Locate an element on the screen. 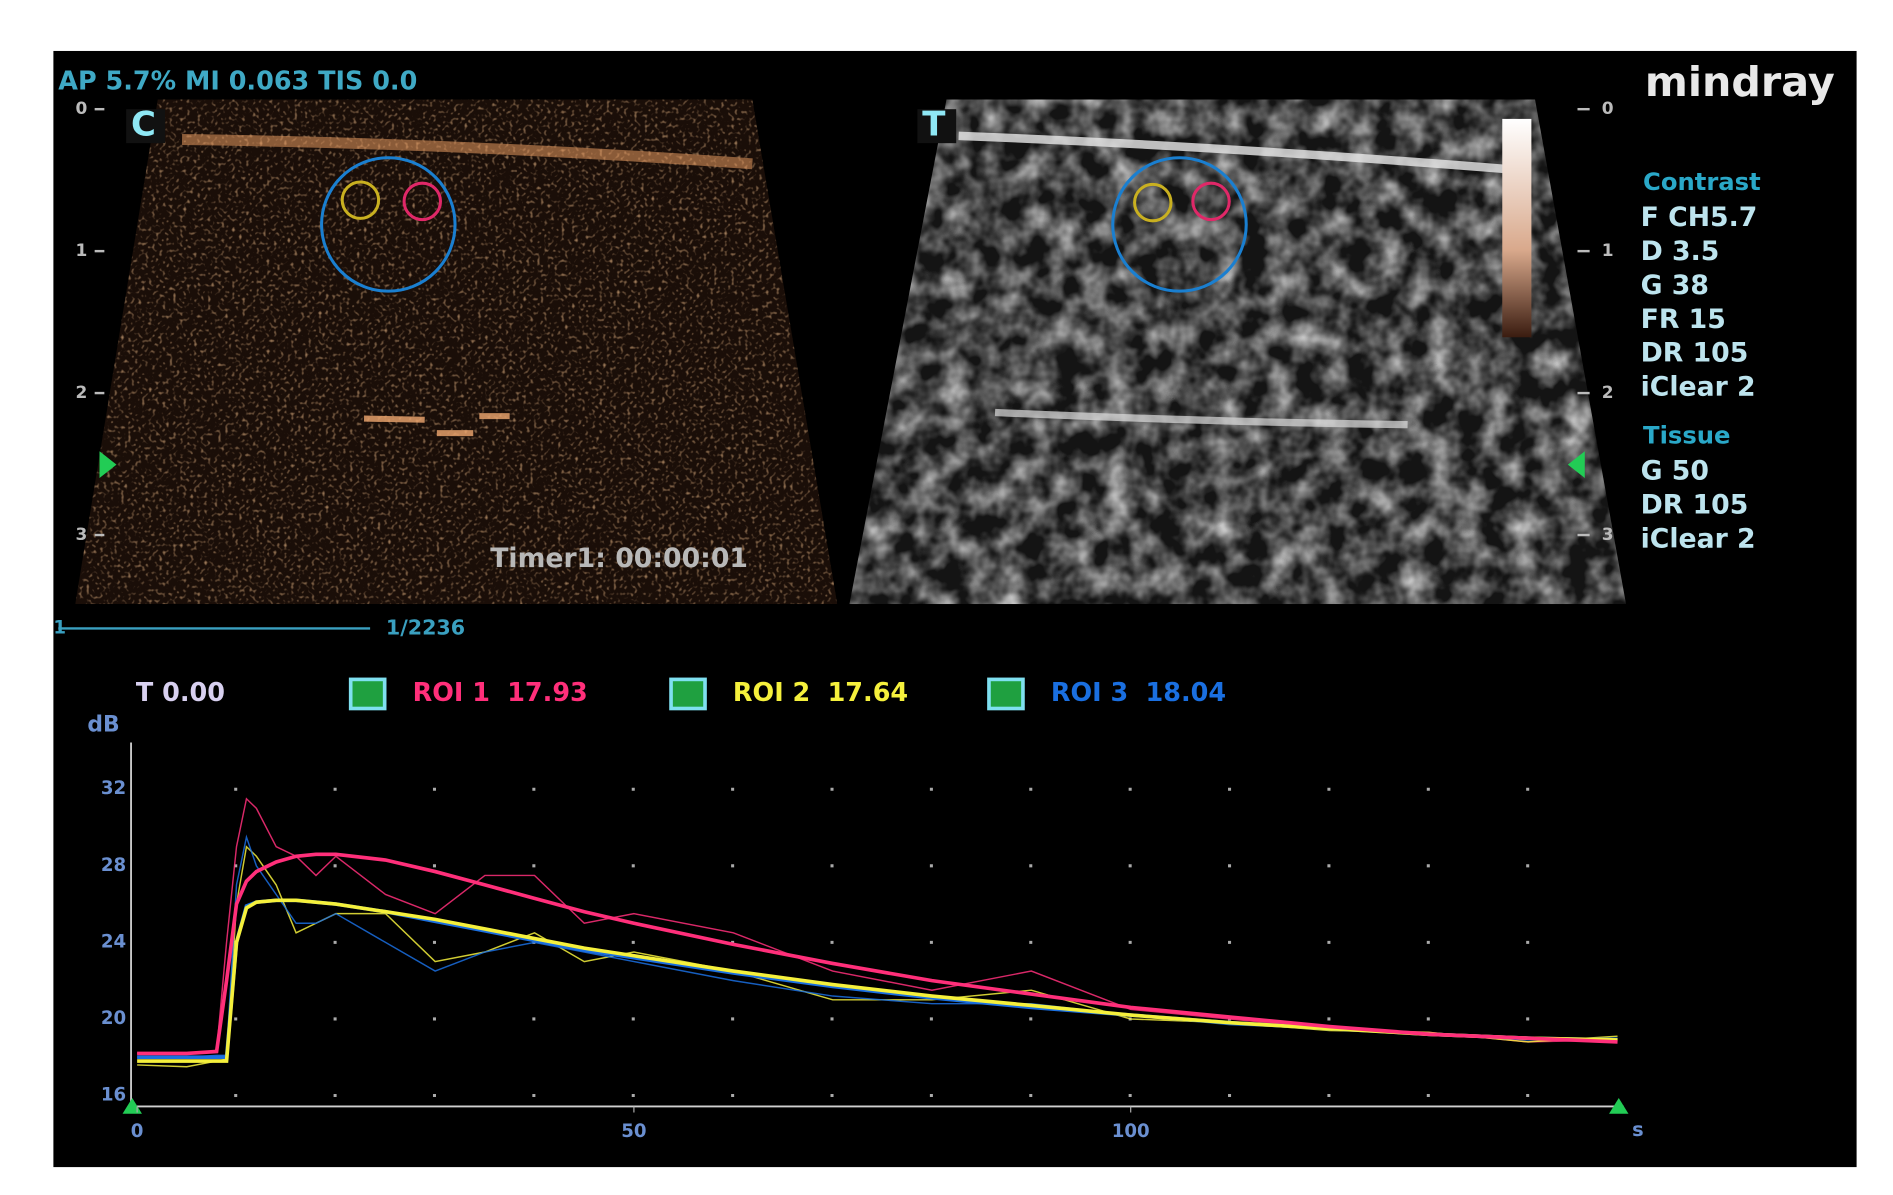 Image resolution: width=1893 pixels, height=1195 pixels. tissue-marker: T is located at coordinates (933, 125).